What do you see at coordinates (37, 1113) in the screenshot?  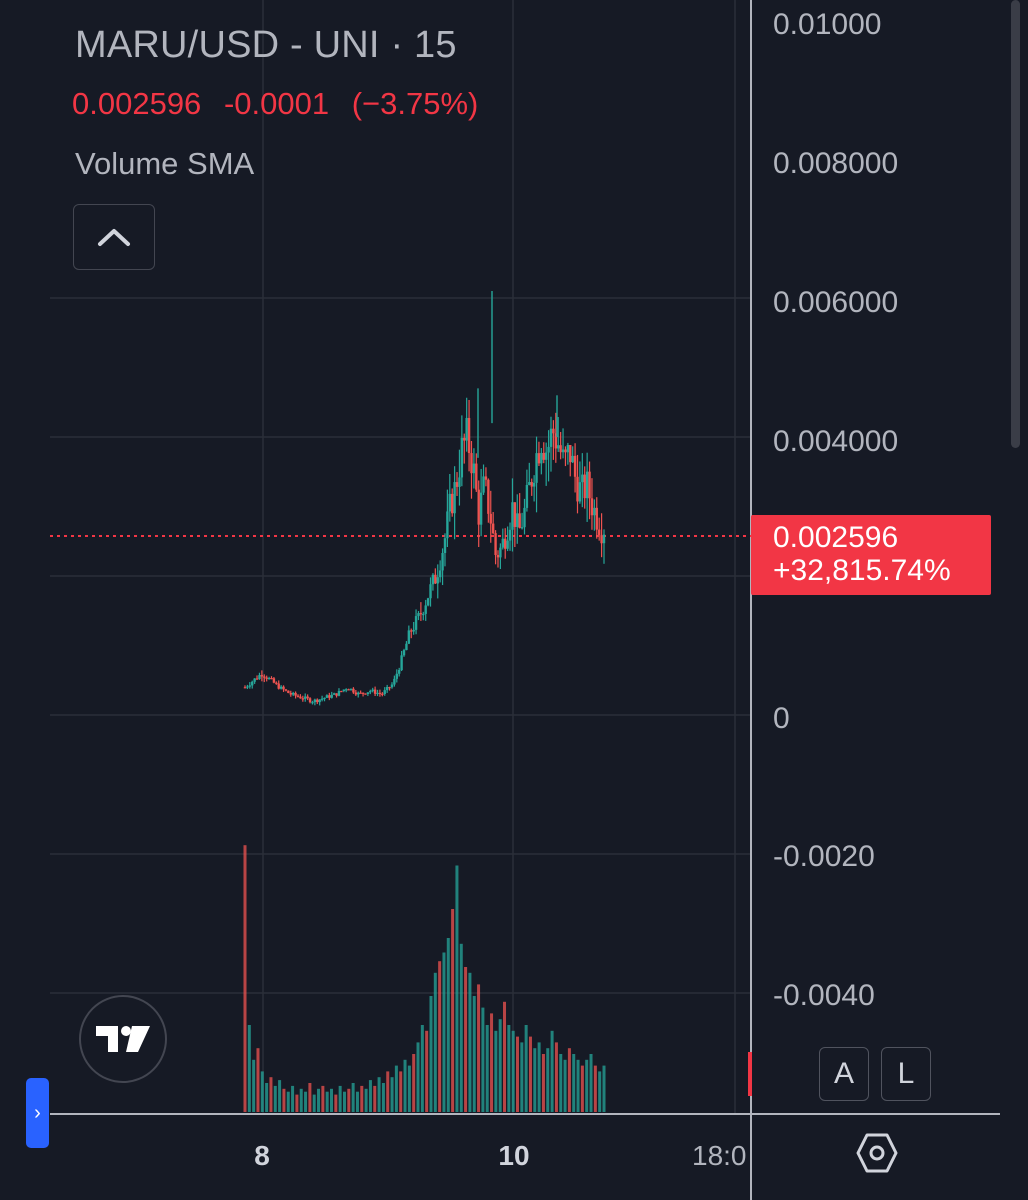 I see `object-tree-toggle: ›` at bounding box center [37, 1113].